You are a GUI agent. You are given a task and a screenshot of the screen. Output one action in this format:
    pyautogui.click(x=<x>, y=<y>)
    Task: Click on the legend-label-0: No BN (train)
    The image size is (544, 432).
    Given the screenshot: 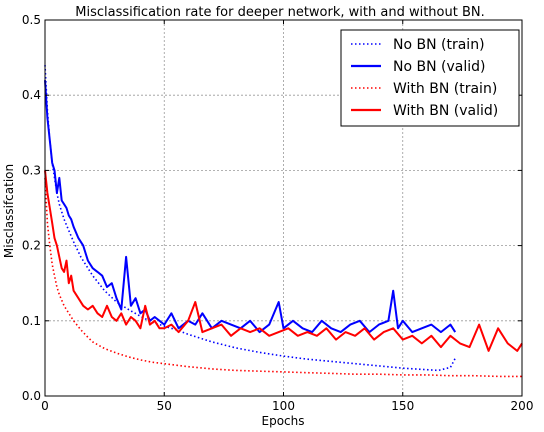 What is the action you would take?
    pyautogui.click(x=439, y=45)
    